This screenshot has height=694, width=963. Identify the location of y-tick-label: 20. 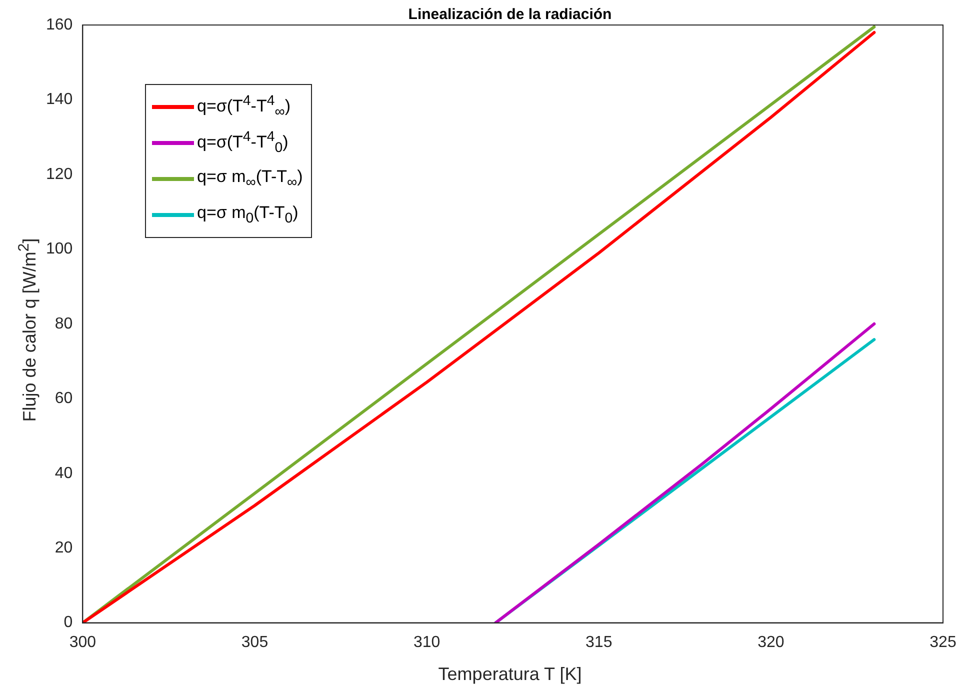
(63, 547).